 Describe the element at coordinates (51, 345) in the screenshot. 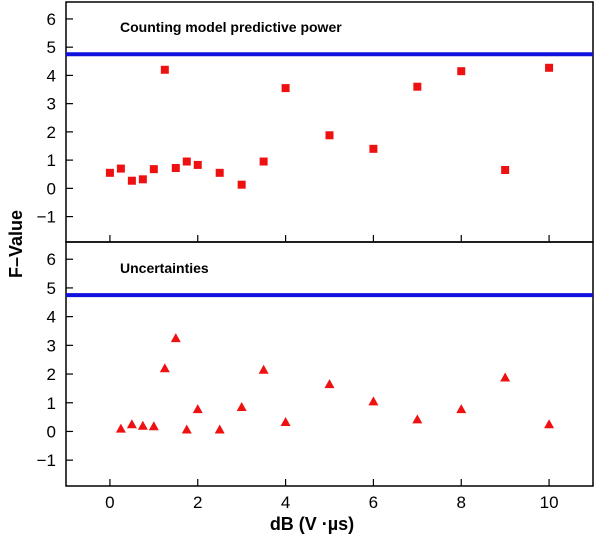

I see `lower-y-tick-label: 3` at that location.